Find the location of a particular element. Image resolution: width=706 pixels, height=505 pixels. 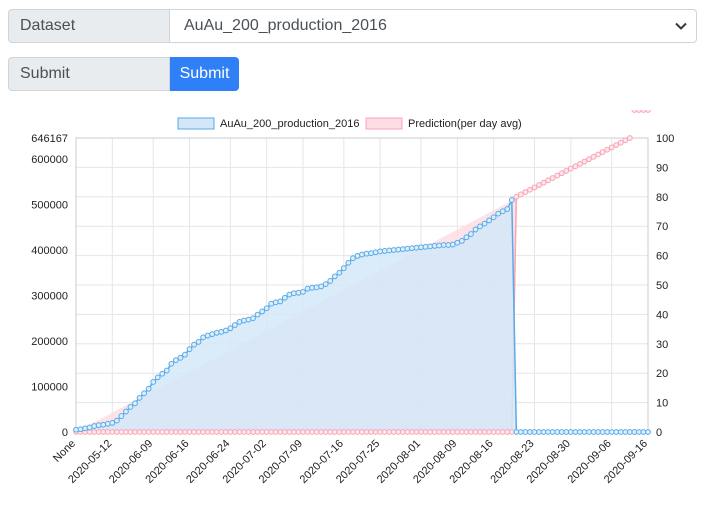

submit-row: Submit Submit is located at coordinates (123, 74).